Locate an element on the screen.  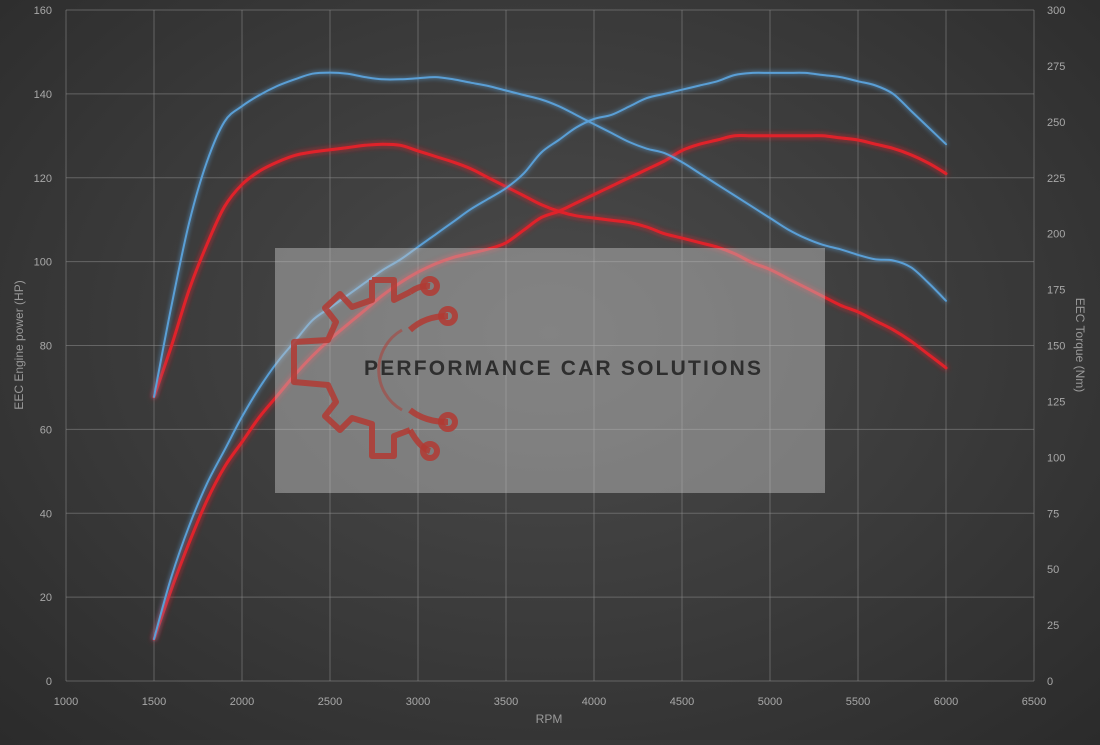
right-tick-label: 125 is located at coordinates (1056, 402).